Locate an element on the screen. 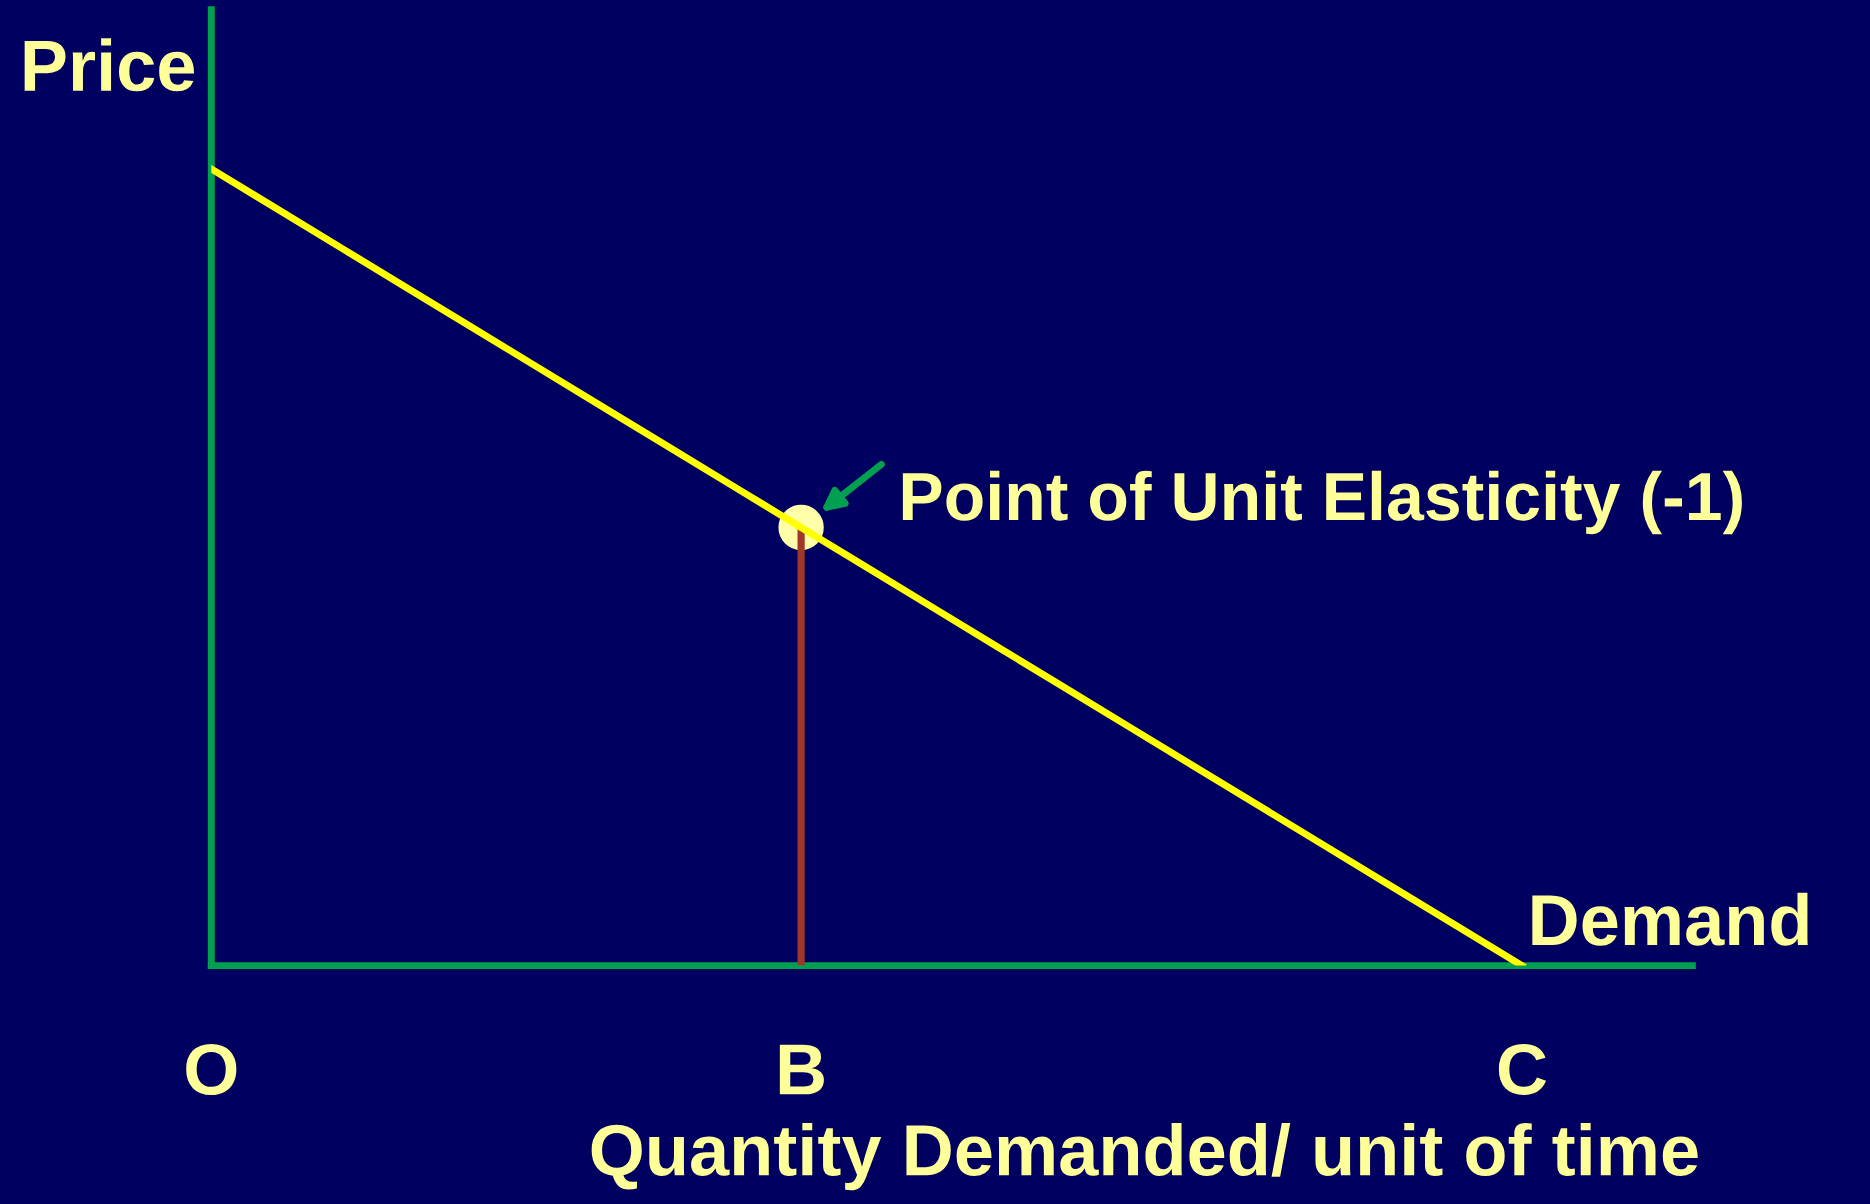  y-axis-title: Price is located at coordinates (109, 65).